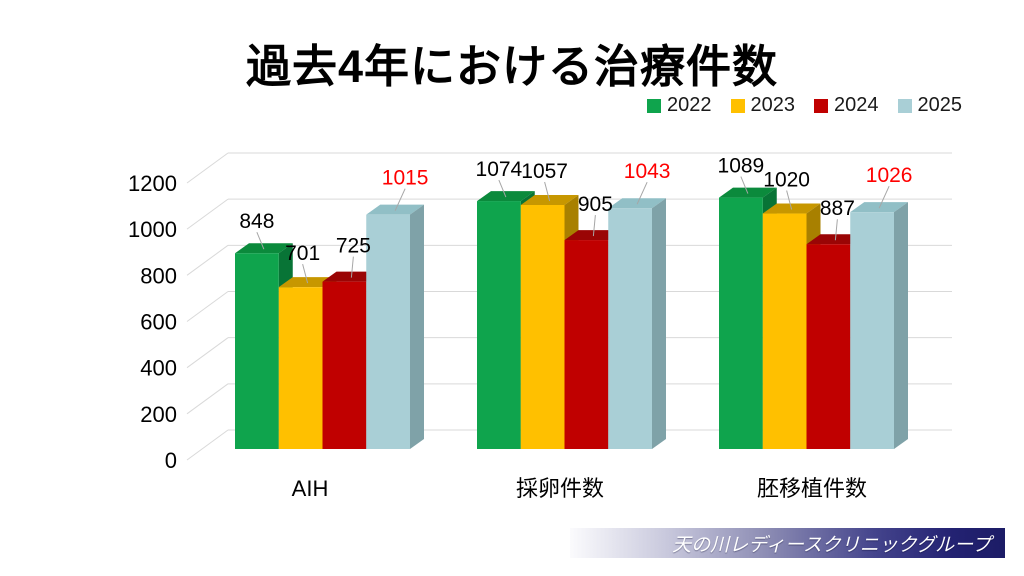 The image size is (1024, 576). What do you see at coordinates (737, 105) in the screenshot?
I see `legend-swatch-2023` at bounding box center [737, 105].